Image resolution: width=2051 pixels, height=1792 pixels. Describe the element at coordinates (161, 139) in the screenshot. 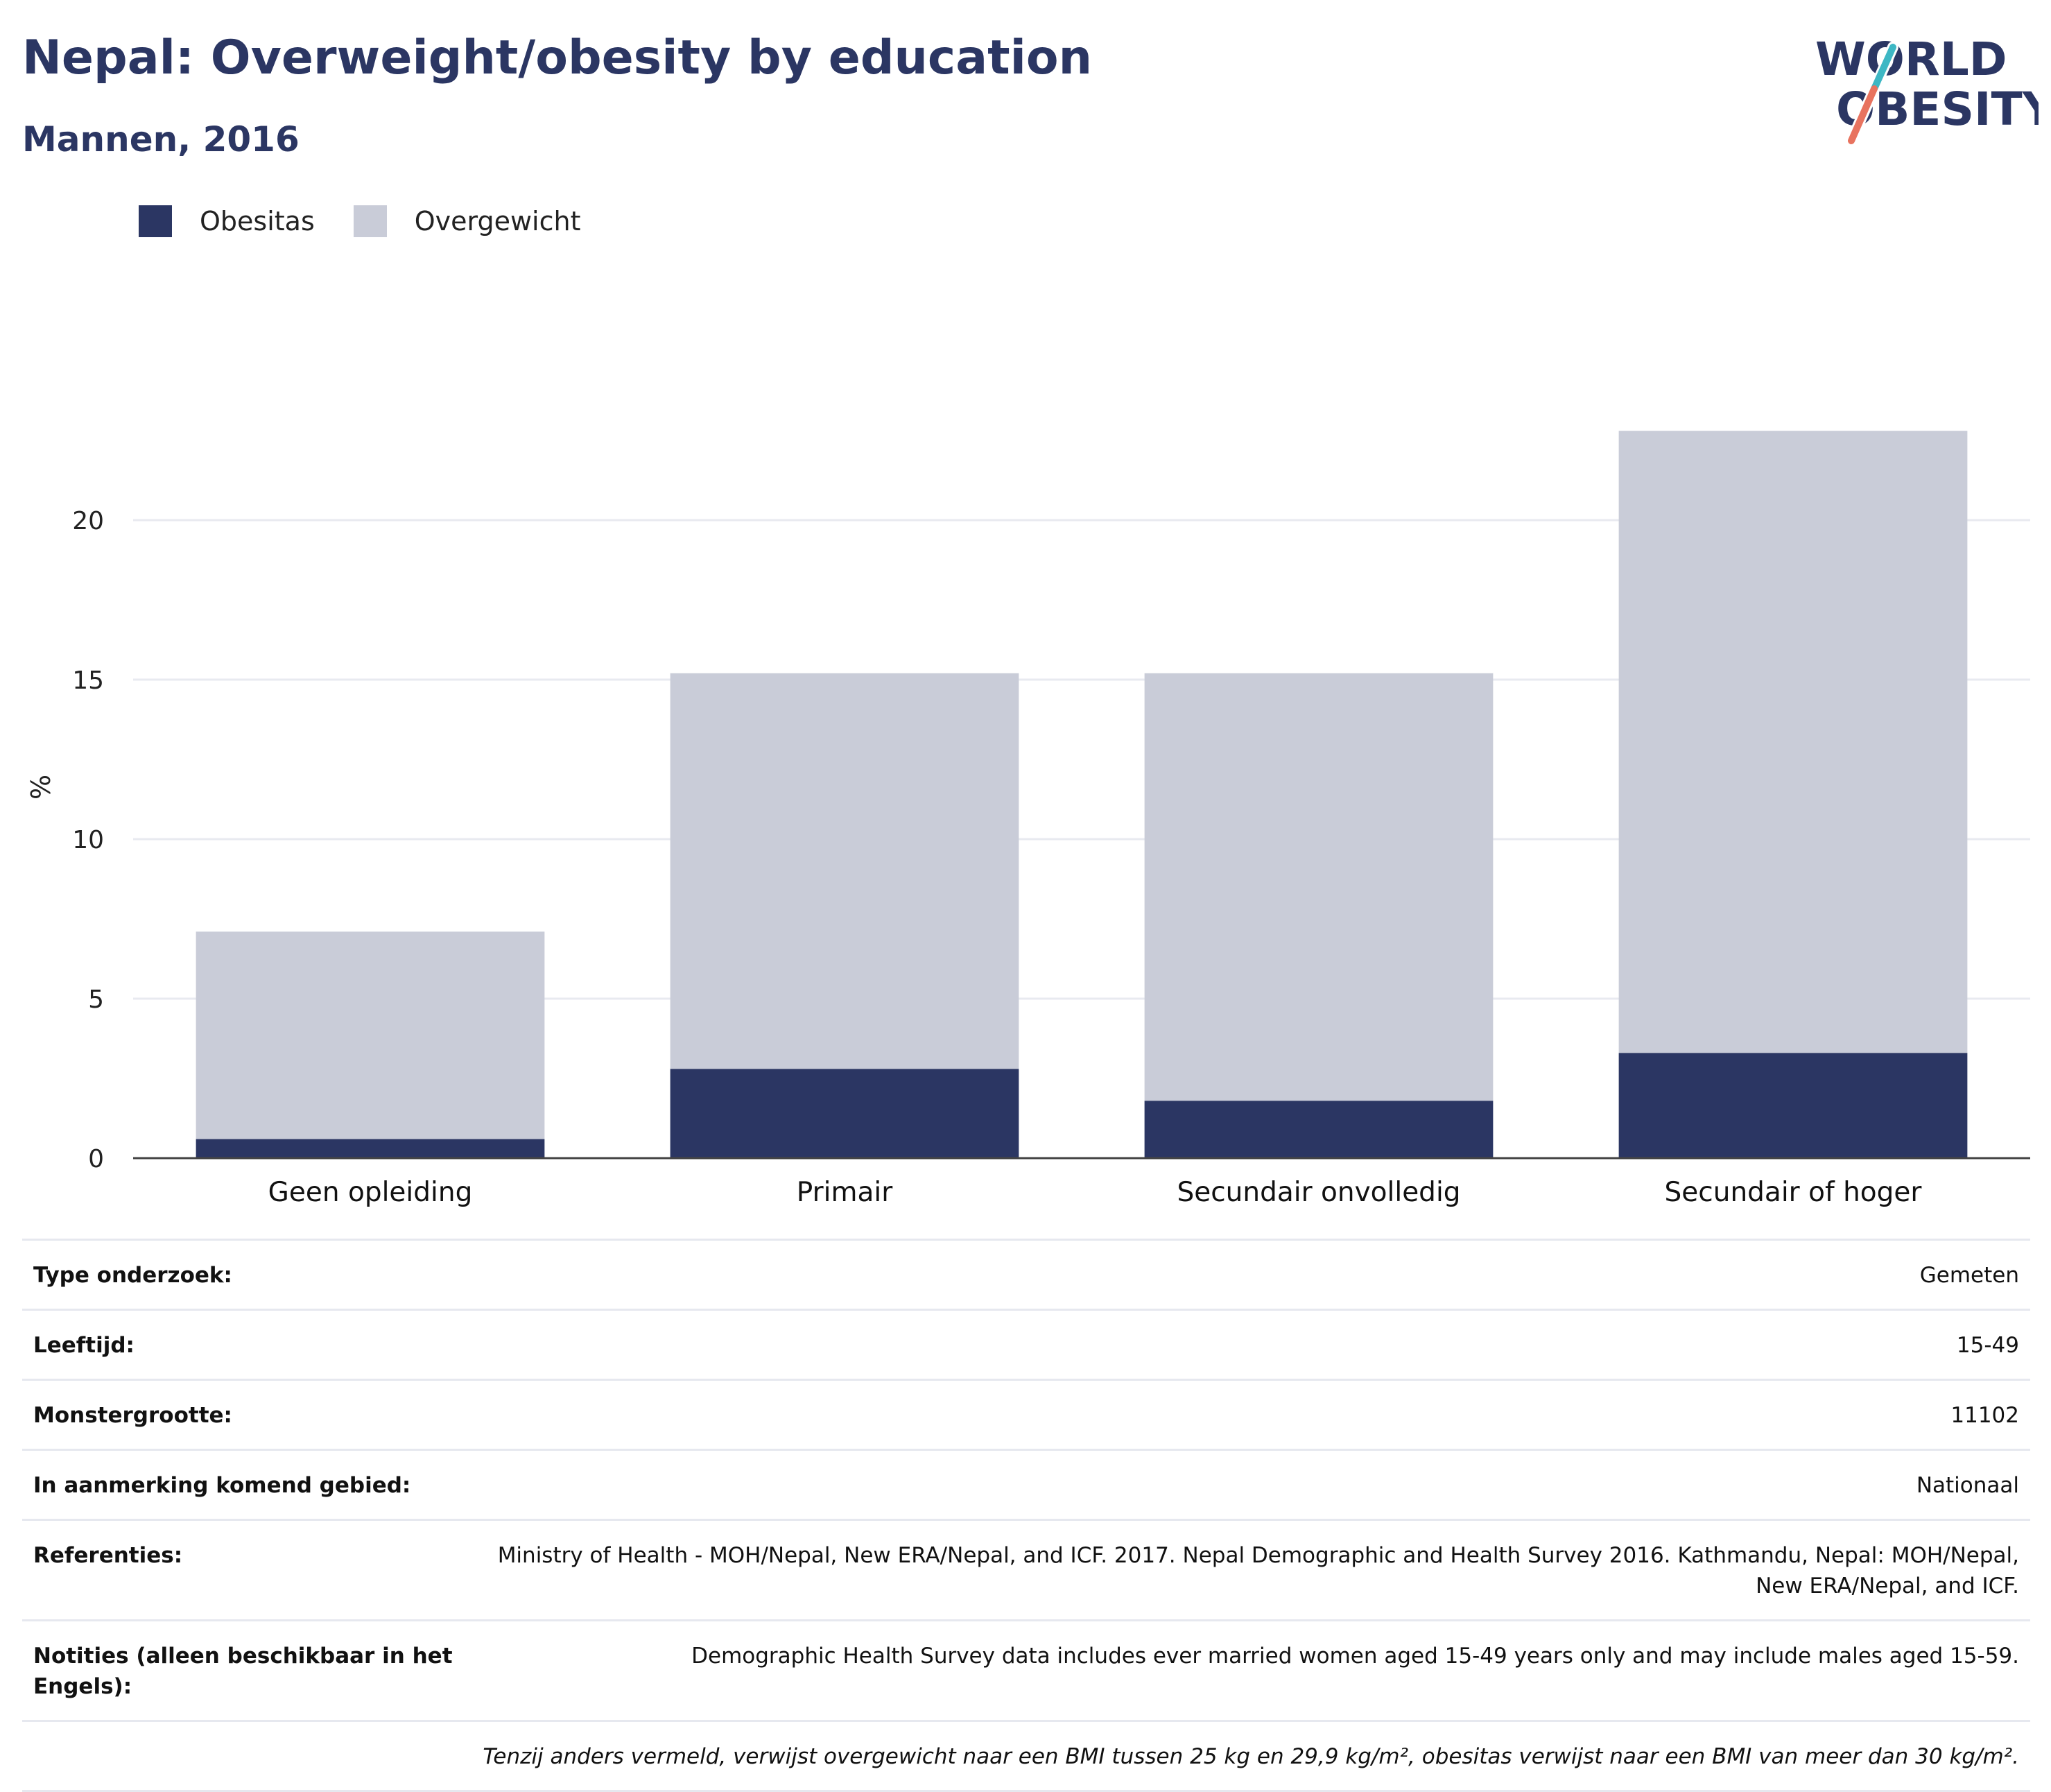

I see `chart-subtitle: Mannen, 2016` at that location.